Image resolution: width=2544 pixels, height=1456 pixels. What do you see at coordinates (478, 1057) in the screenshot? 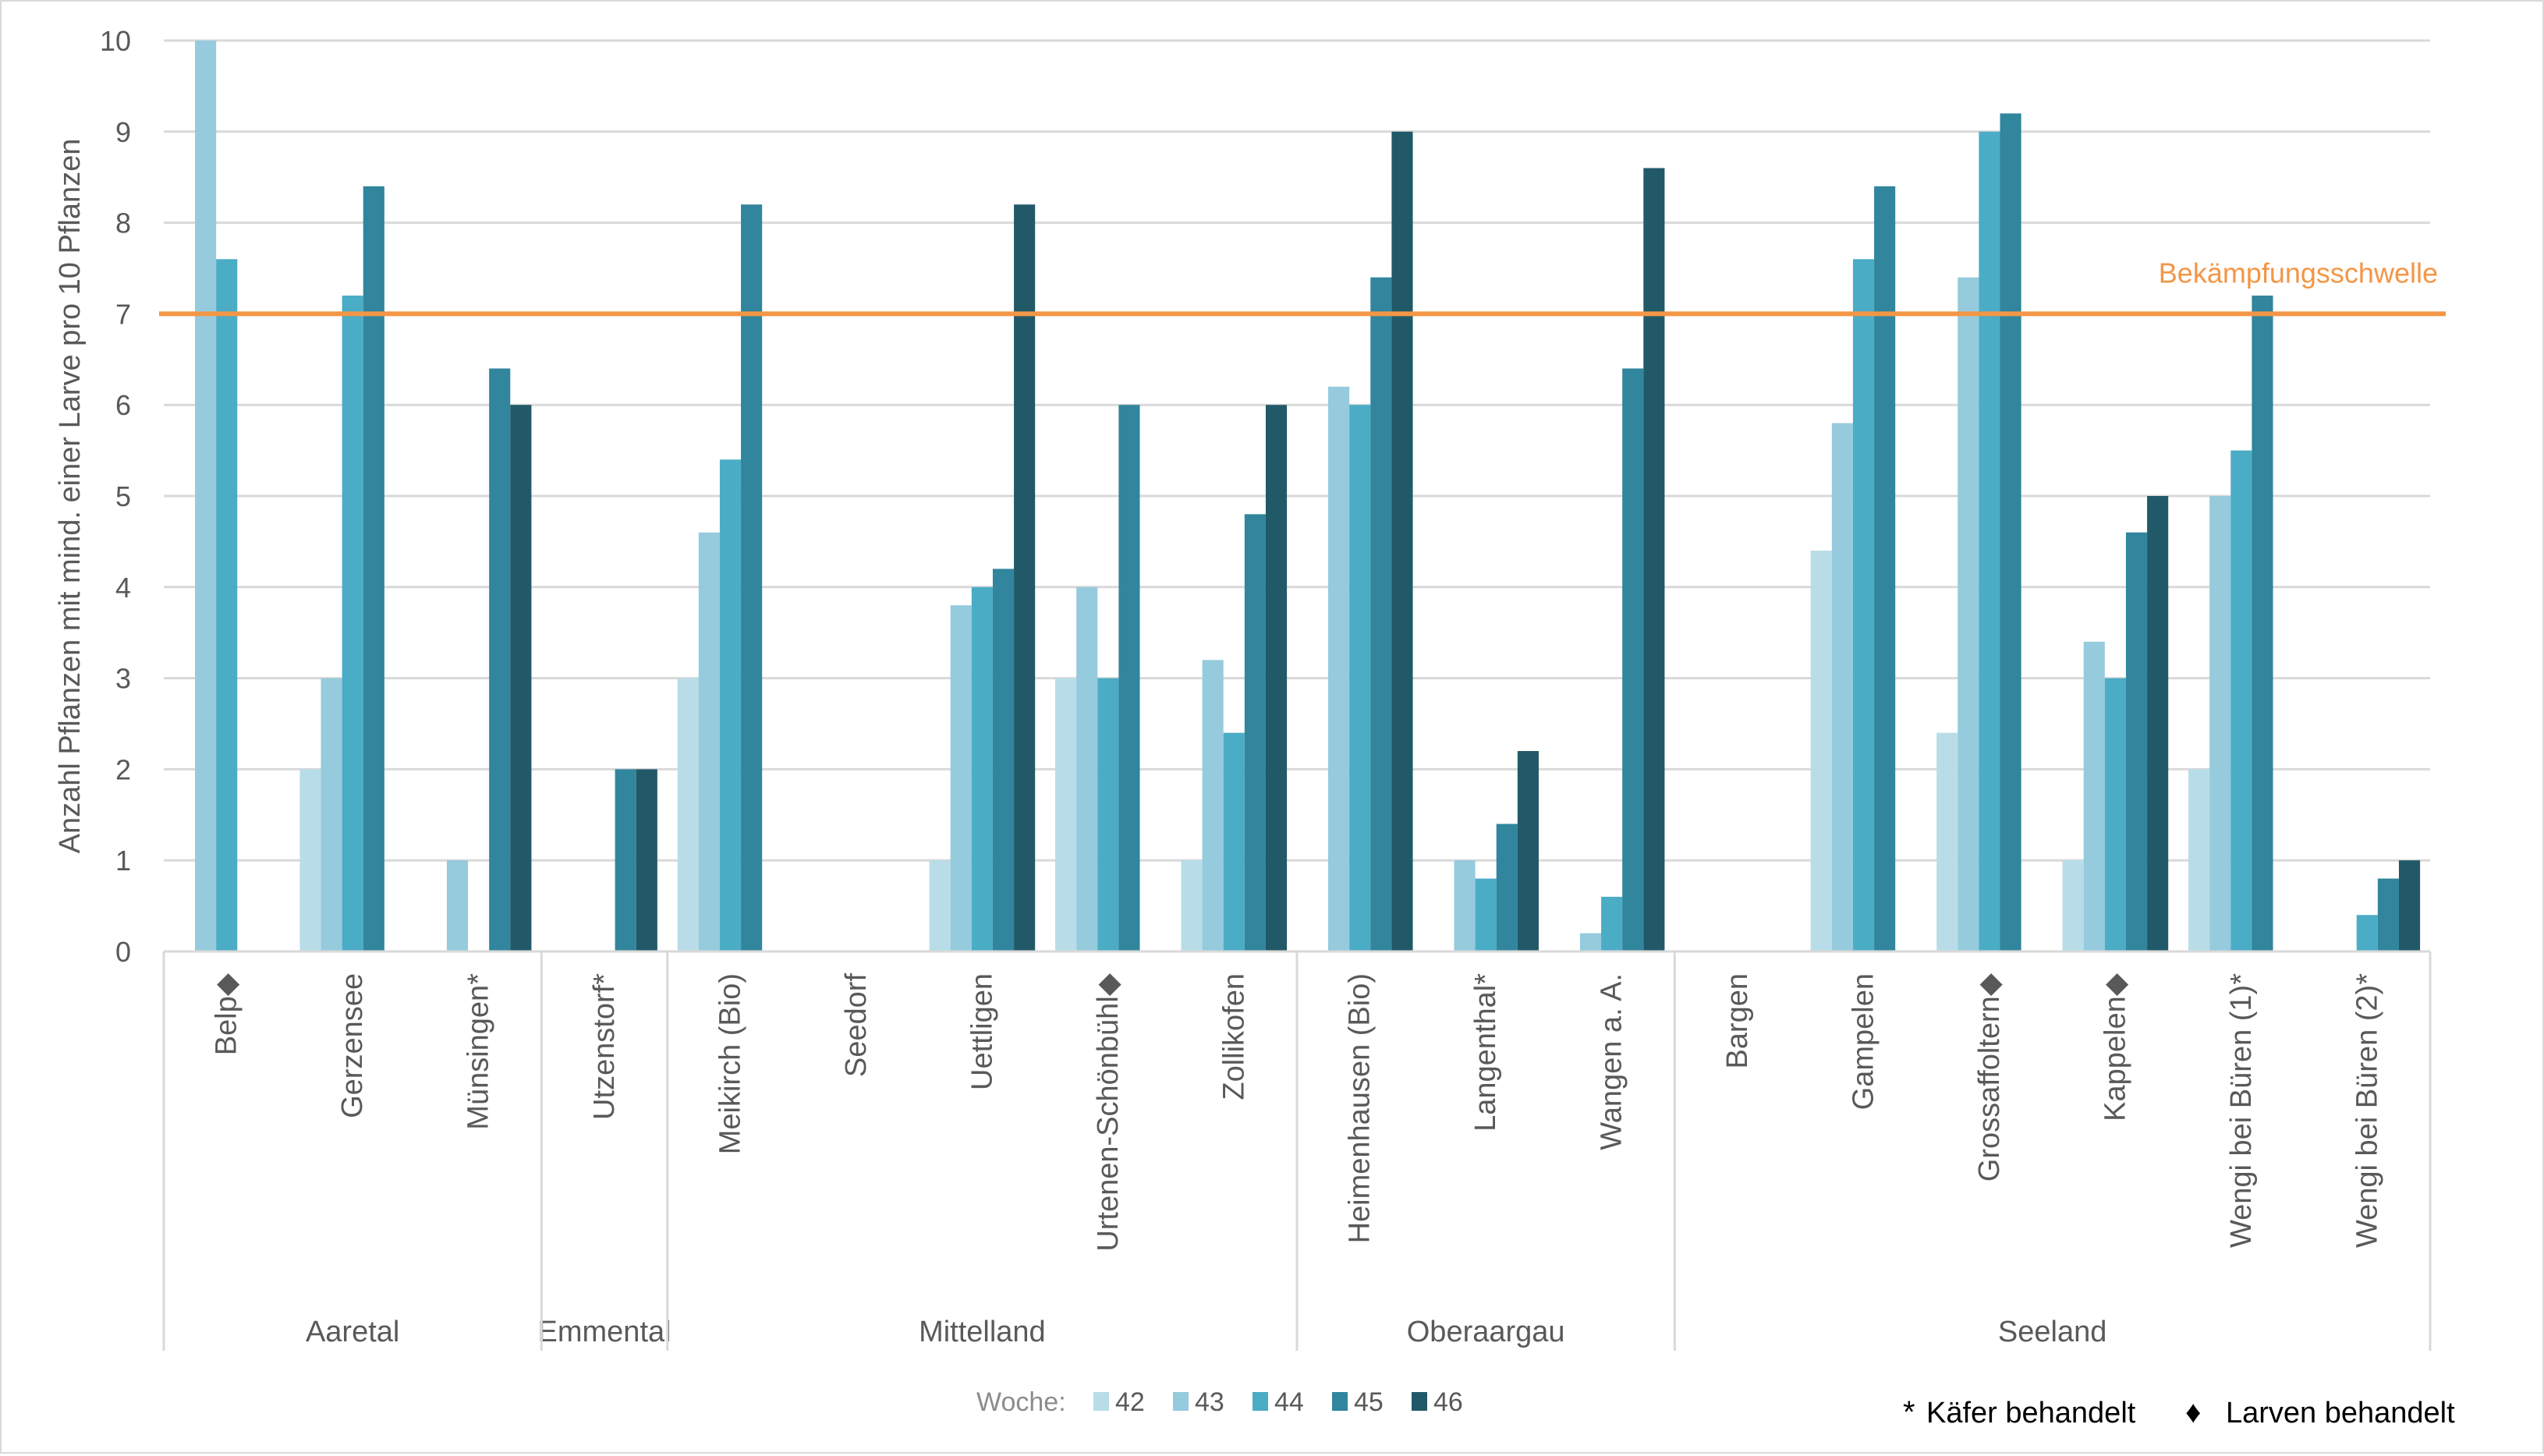
I see `category-name: Münsingen` at bounding box center [478, 1057].